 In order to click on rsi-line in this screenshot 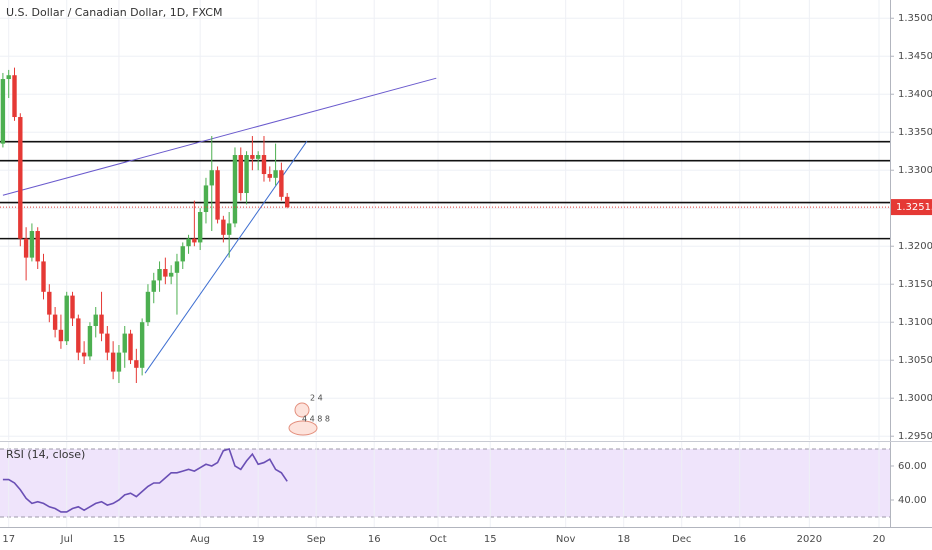, I will do `click(145, 480)`.